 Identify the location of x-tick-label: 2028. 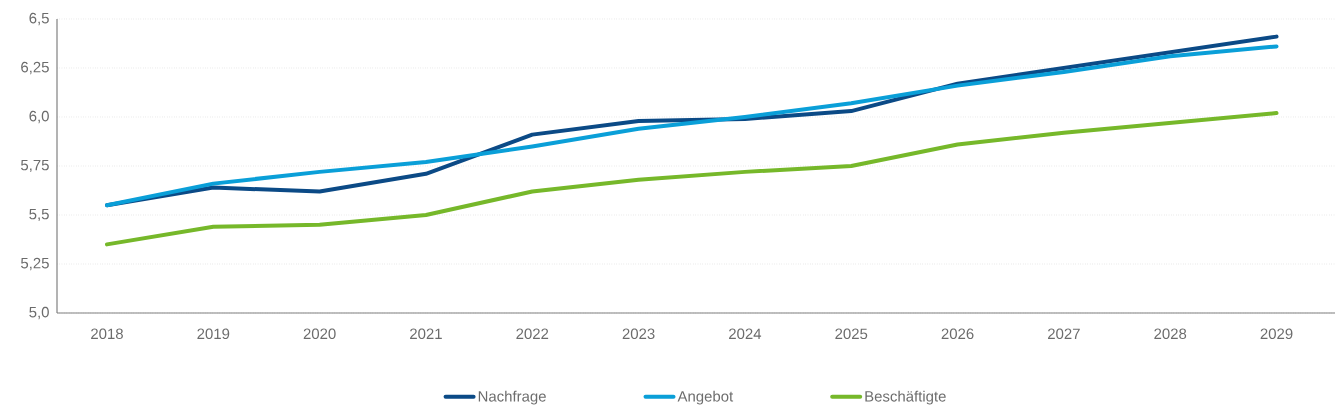
(1170, 334).